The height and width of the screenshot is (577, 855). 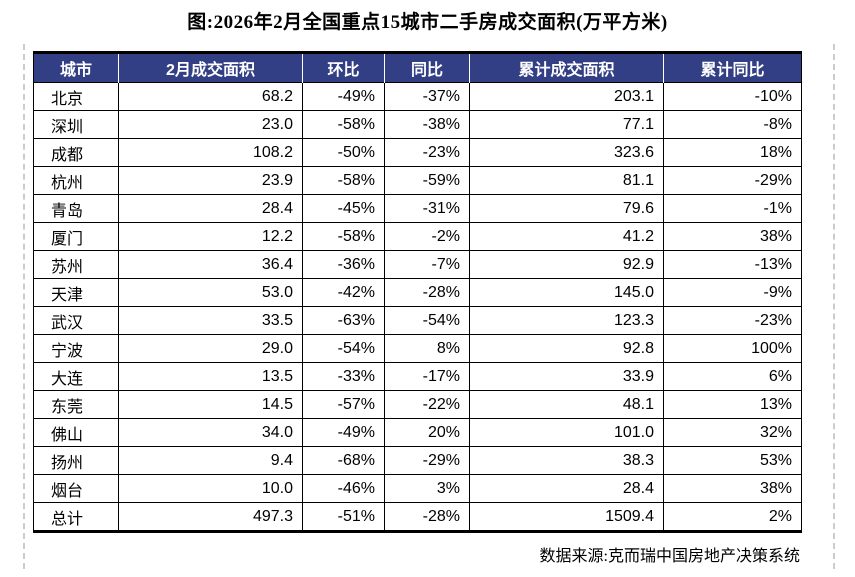 What do you see at coordinates (76, 460) in the screenshot?
I see `city-name-cell: 扬州` at bounding box center [76, 460].